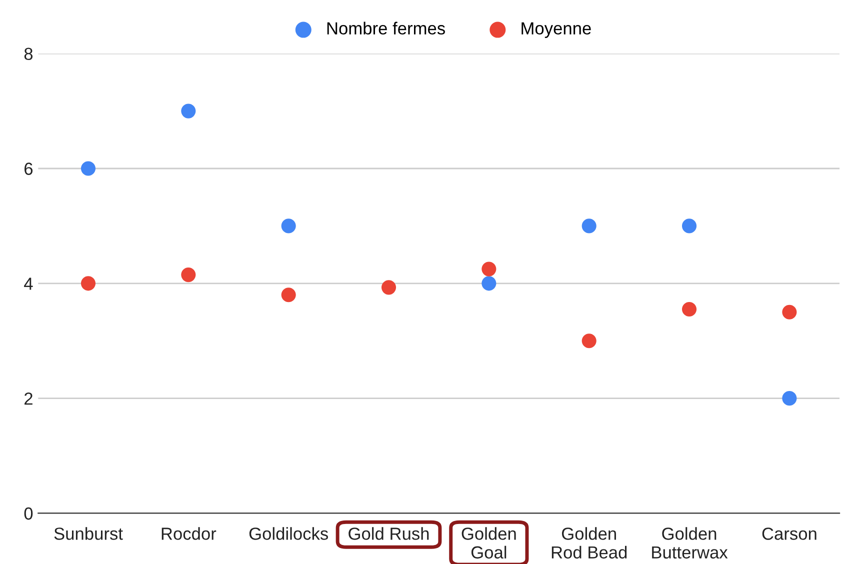  What do you see at coordinates (589, 543) in the screenshot?
I see `x-tick-label: Golden Rod Bead` at bounding box center [589, 543].